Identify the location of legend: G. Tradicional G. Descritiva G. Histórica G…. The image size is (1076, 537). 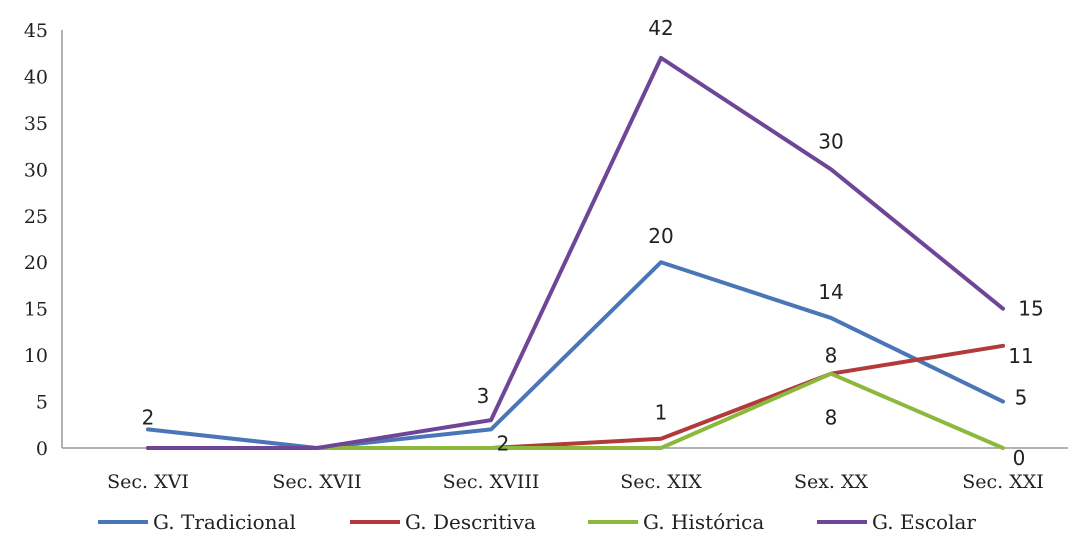
(537, 522).